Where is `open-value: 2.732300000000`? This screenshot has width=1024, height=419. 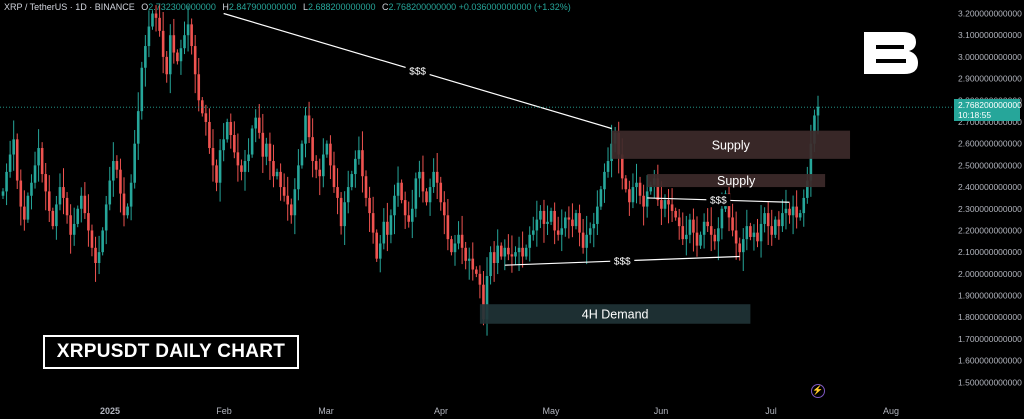
open-value: 2.732300000000 is located at coordinates (182, 7).